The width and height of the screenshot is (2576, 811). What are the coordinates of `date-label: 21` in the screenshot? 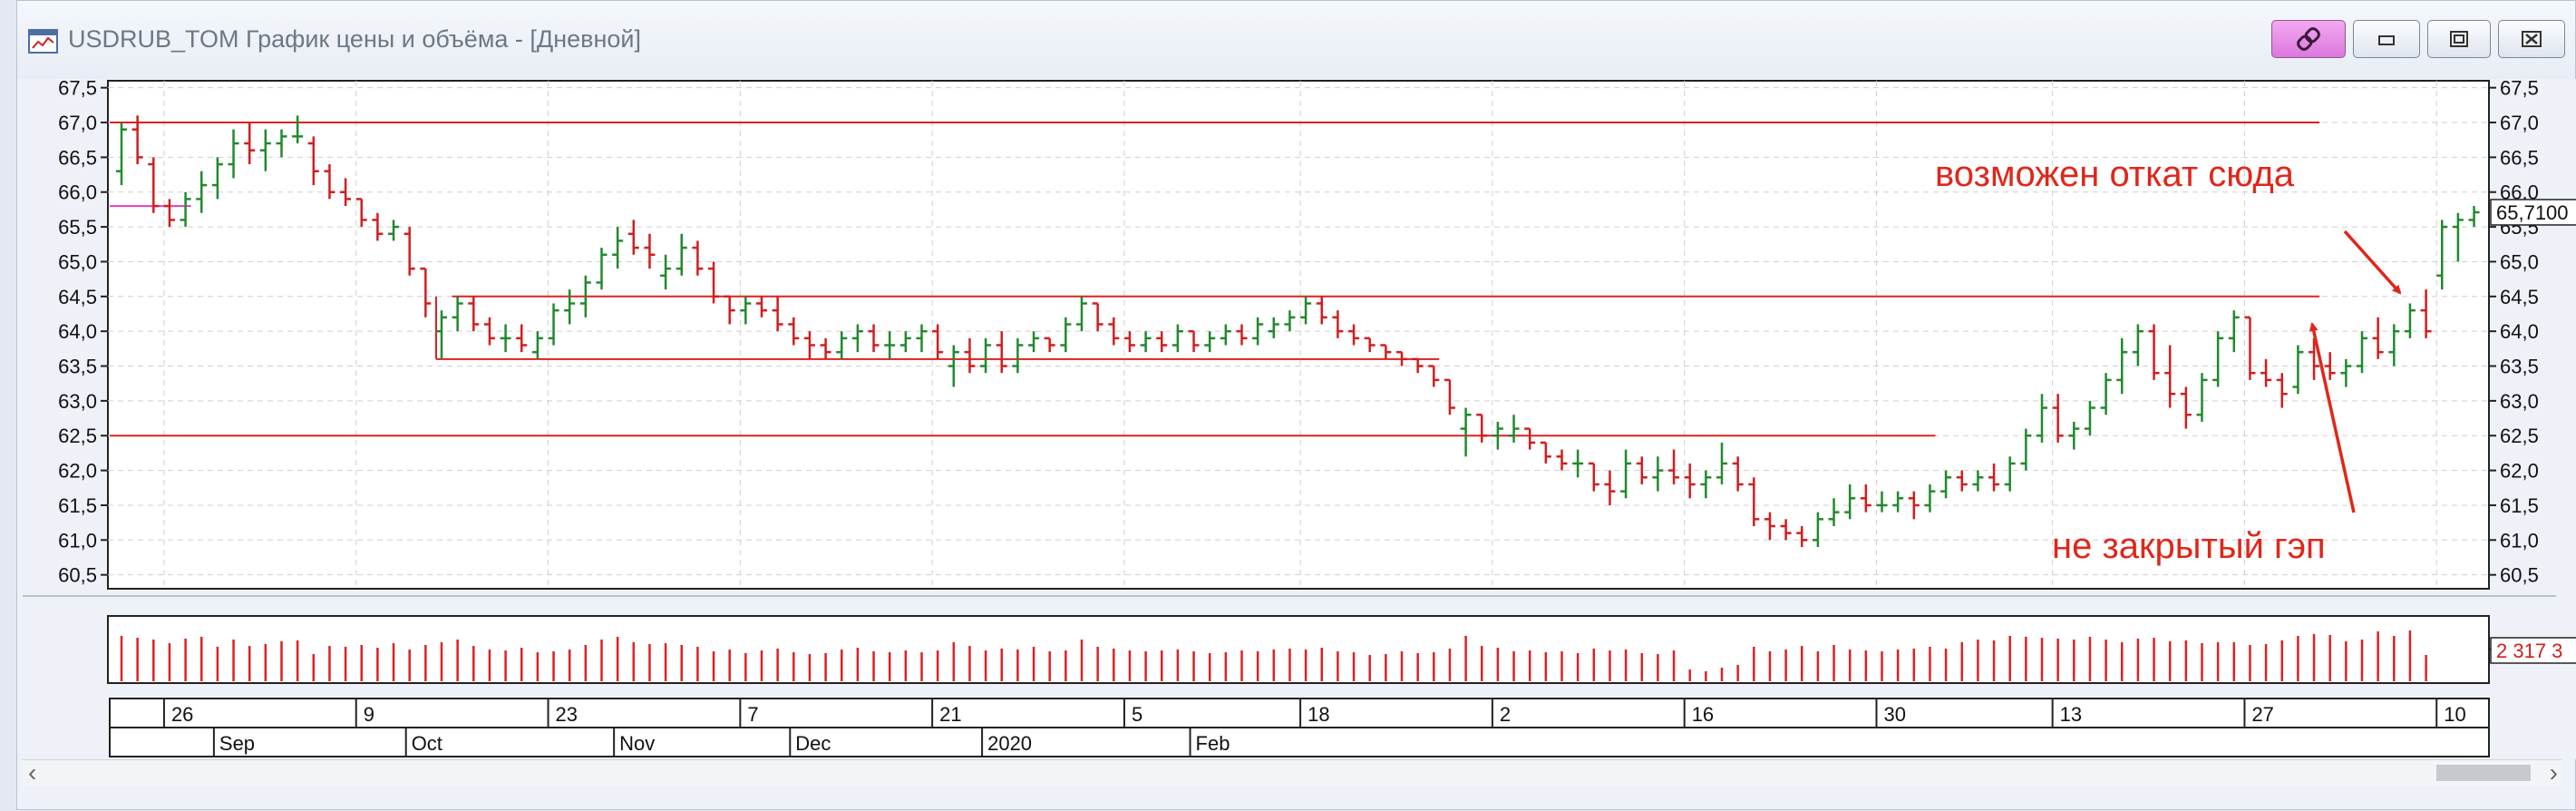 It's located at (950, 714).